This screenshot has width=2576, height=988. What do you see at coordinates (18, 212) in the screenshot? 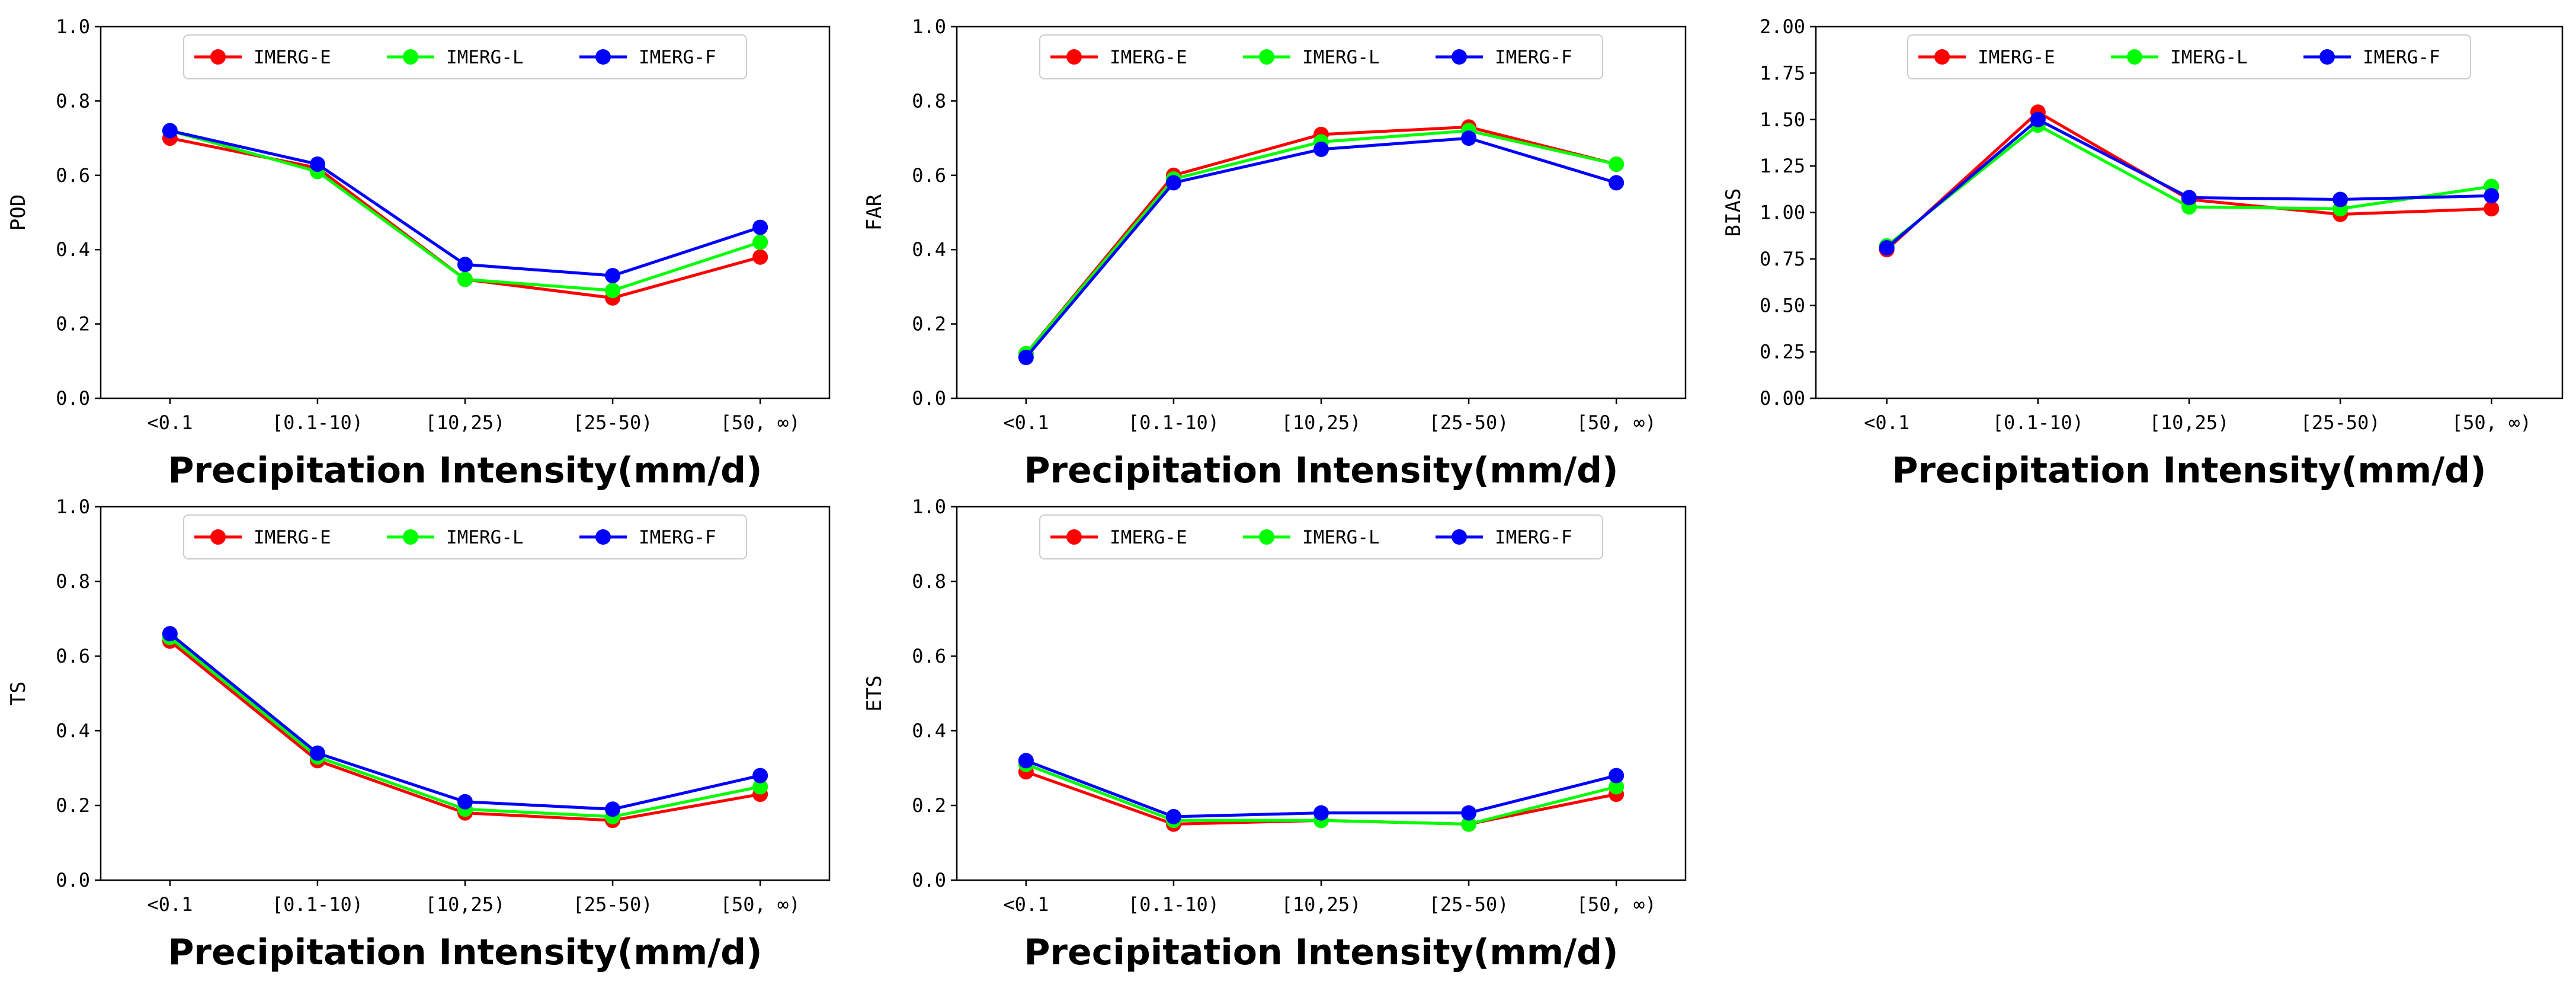
I see `y-axis-label: POD` at bounding box center [18, 212].